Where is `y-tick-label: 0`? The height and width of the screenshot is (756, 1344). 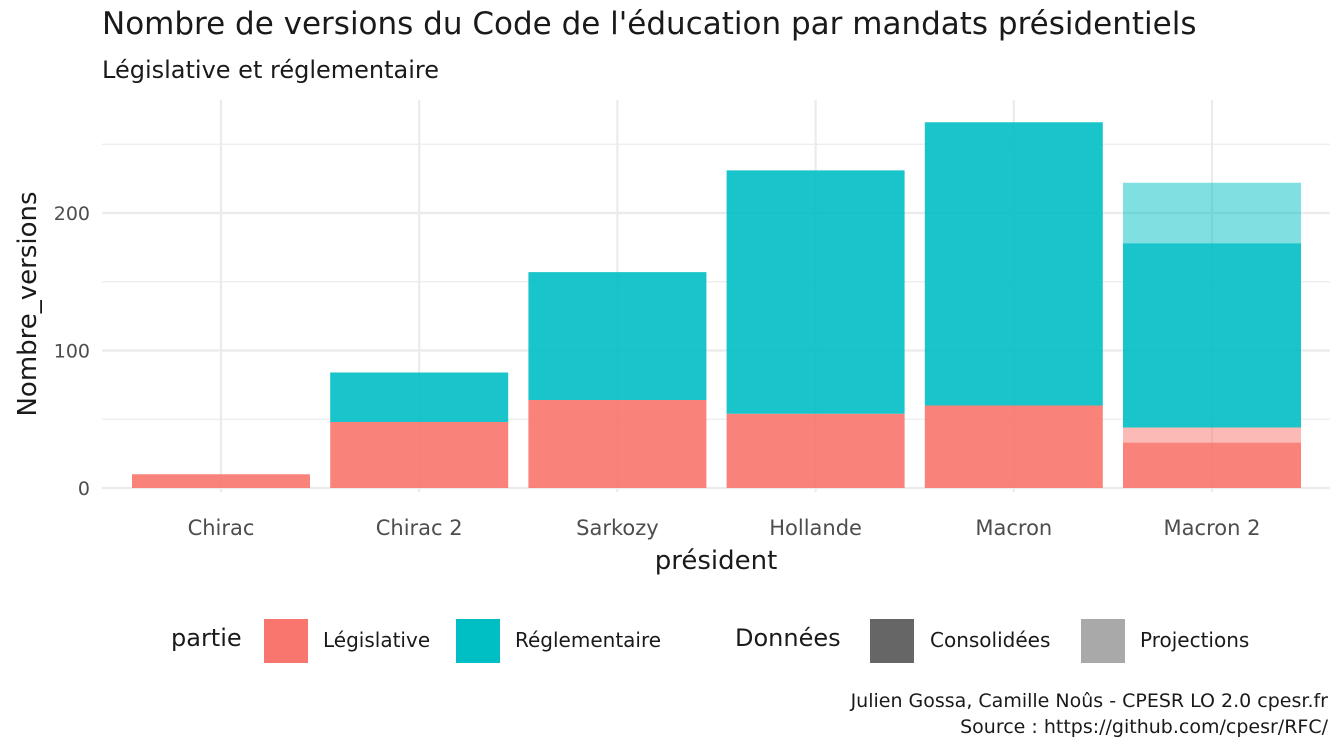 y-tick-label: 0 is located at coordinates (84, 489).